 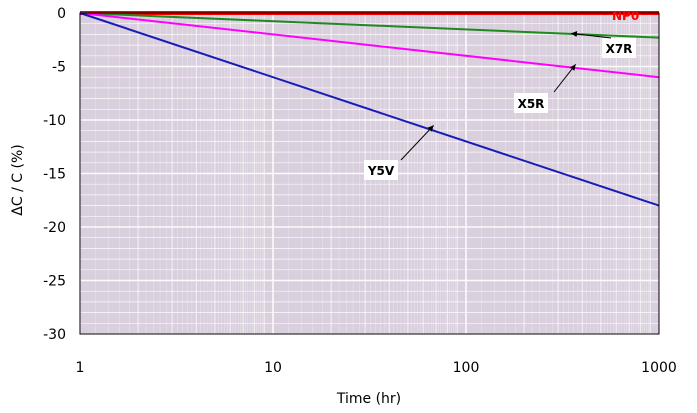 What do you see at coordinates (368, 399) in the screenshot?
I see `x-axis-title: Time (hr)` at bounding box center [368, 399].